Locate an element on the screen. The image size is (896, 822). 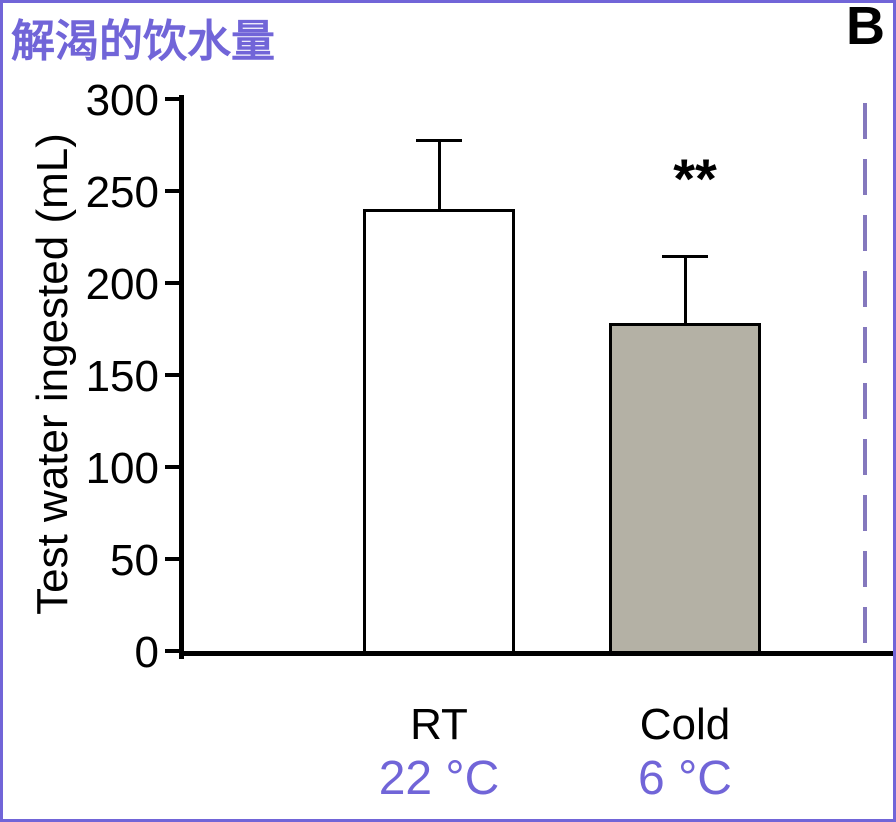
significance-marker: ** is located at coordinates (695, 178).